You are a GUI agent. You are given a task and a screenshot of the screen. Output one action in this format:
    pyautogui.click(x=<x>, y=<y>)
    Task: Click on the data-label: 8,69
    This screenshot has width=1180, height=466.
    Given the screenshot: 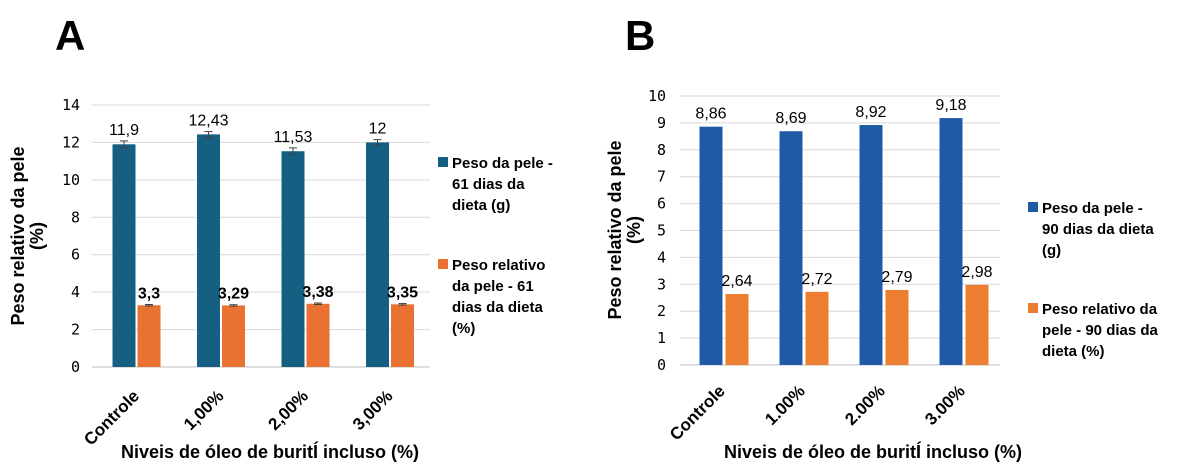 What is the action you would take?
    pyautogui.click(x=790, y=118)
    